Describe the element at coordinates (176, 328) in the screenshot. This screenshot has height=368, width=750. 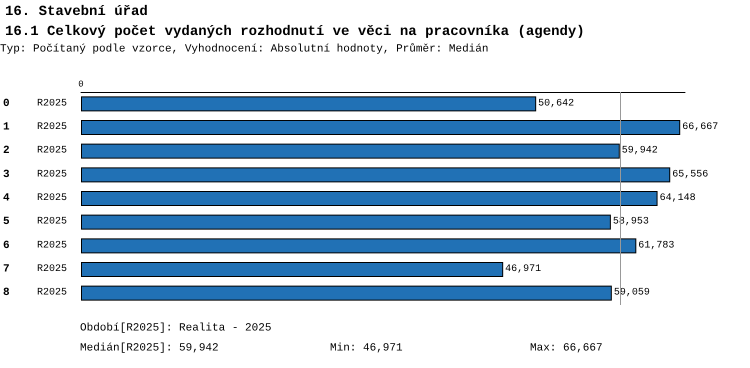
I see `text: Období[R2025]: Realita - 2025` at that location.